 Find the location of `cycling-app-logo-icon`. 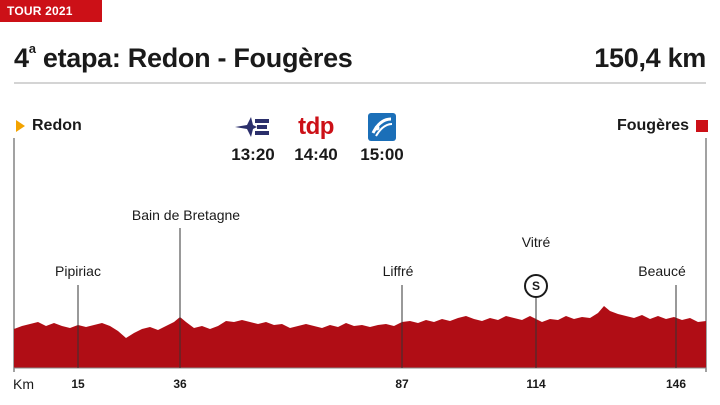

cycling-app-logo-icon is located at coordinates (382, 127).